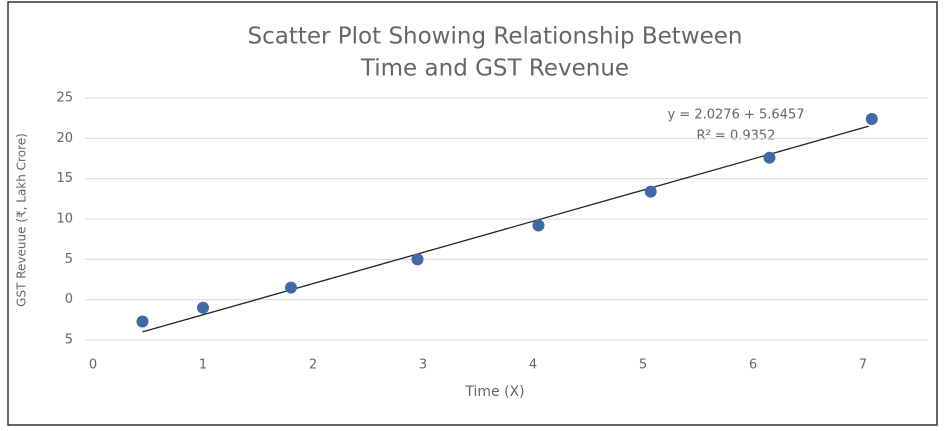  Describe the element at coordinates (22, 220) in the screenshot. I see `y-axis-label: GST Reveuue (₹, Lakh Crore)` at that location.